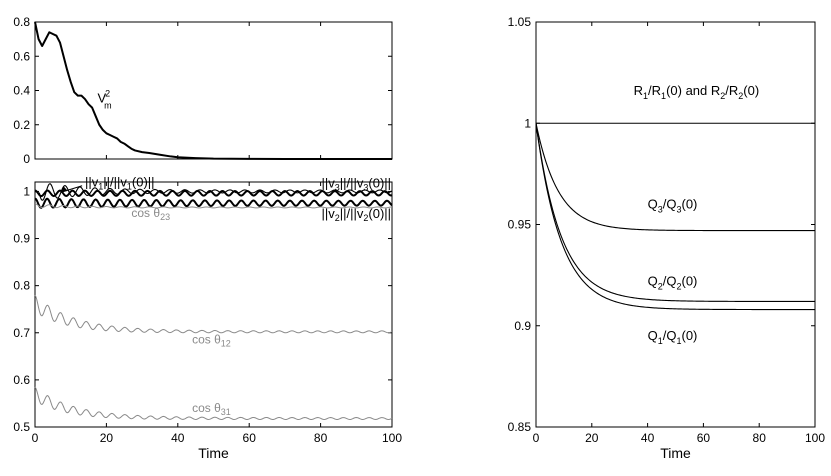 This screenshot has width=831, height=476. I want to click on label-v2-tail: ||/||v, so click(352, 213).